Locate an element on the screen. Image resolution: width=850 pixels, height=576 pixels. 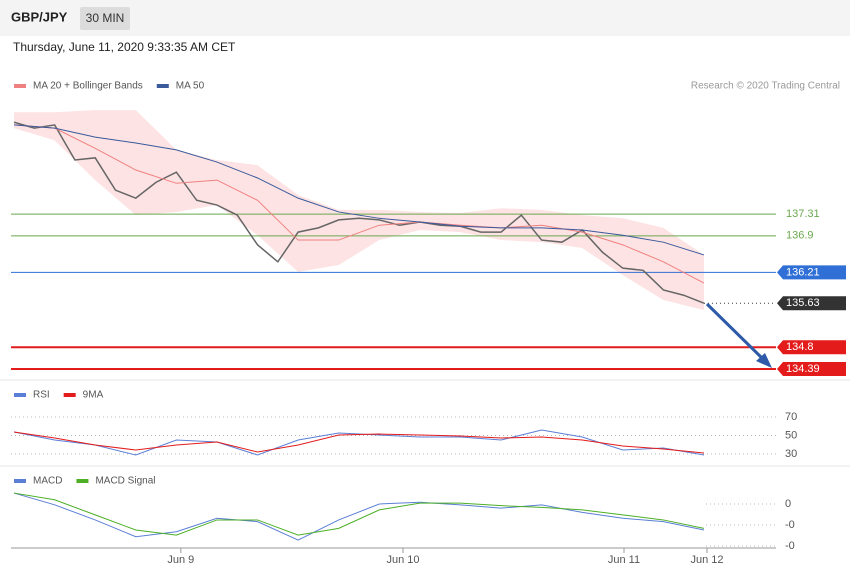
level-label: 136.21 is located at coordinates (803, 272).